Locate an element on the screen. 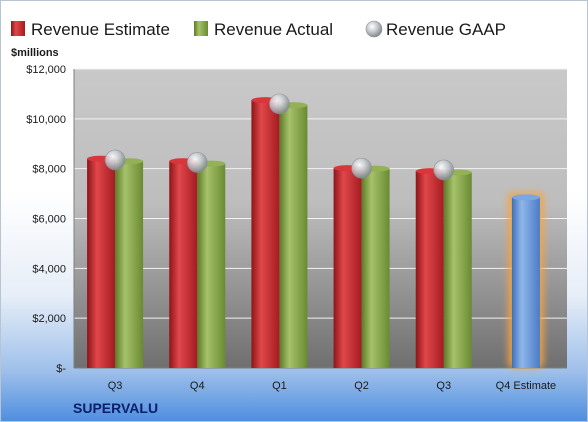 The image size is (588, 422). y-tick-label: $12,000 is located at coordinates (46, 70).